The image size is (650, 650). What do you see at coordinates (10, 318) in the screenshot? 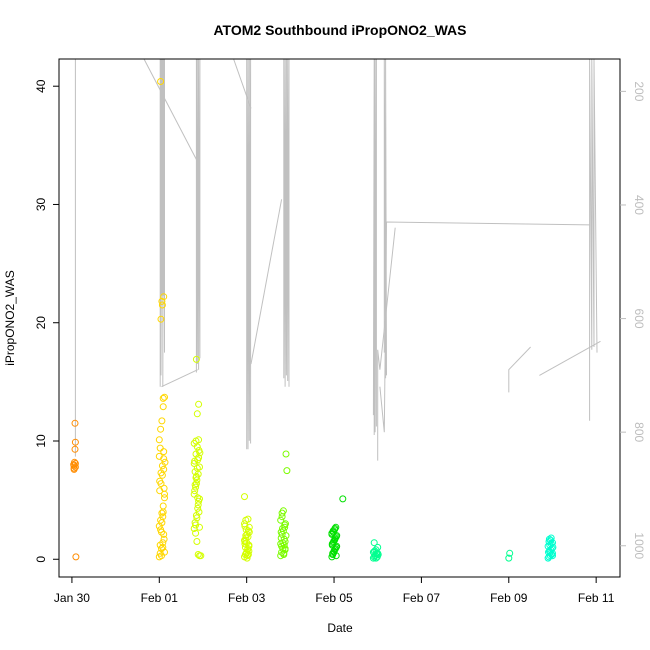
I see `y-axis-label: iPropONO2_WAS` at bounding box center [10, 318].